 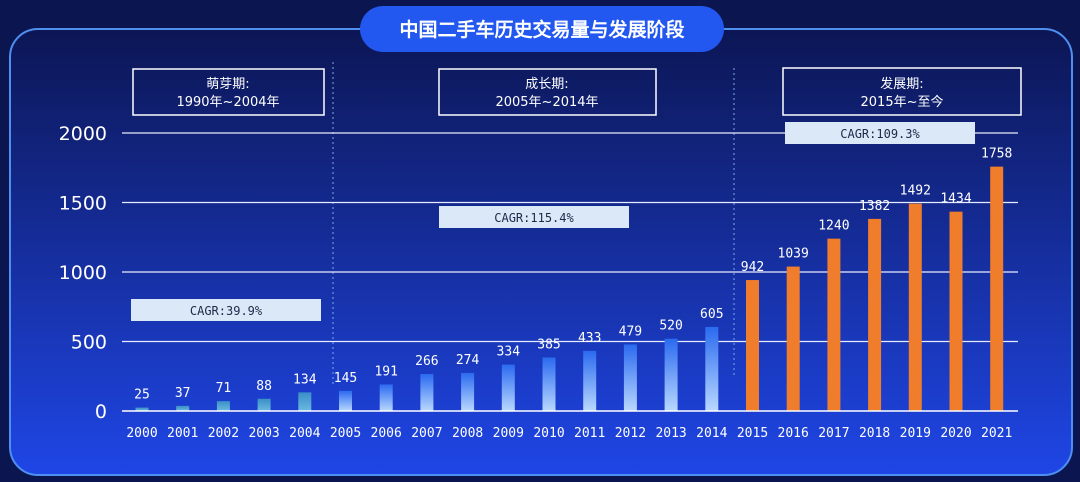 What do you see at coordinates (915, 433) in the screenshot?
I see `x-tick-label: 2019` at bounding box center [915, 433].